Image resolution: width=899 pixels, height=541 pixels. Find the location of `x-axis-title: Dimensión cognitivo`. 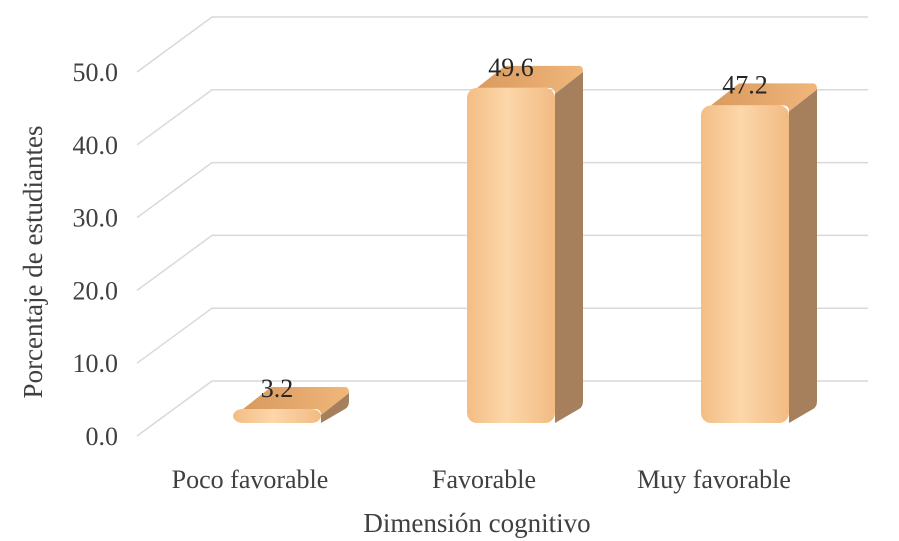

x-axis-title: Dimensión cognitivo is located at coordinates (476, 523).